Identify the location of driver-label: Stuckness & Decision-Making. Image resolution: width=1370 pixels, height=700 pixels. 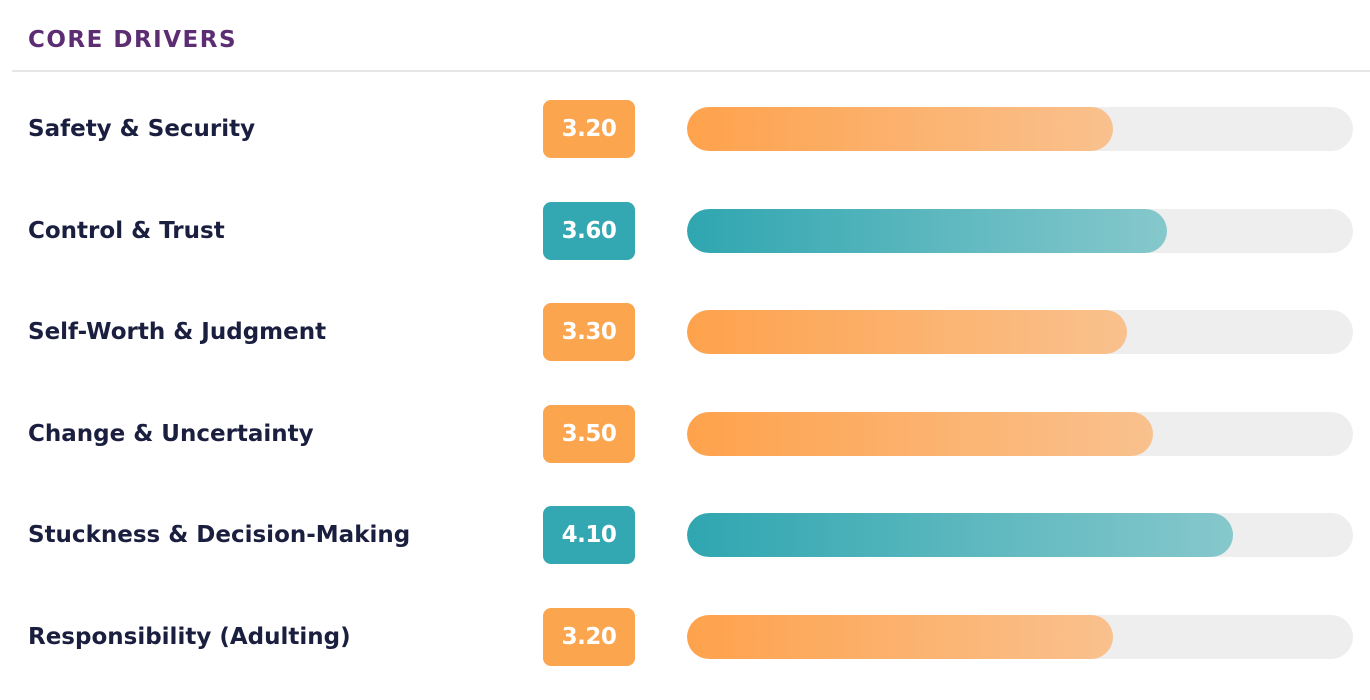
(219, 535).